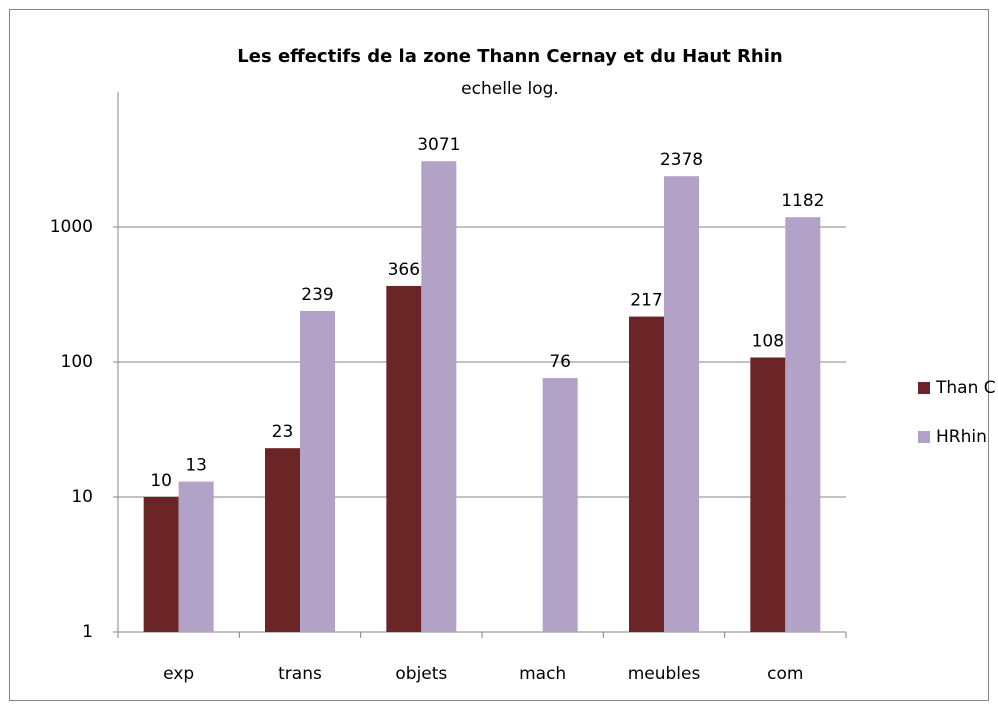  What do you see at coordinates (178, 674) in the screenshot?
I see `x-tick-label: exp` at bounding box center [178, 674].